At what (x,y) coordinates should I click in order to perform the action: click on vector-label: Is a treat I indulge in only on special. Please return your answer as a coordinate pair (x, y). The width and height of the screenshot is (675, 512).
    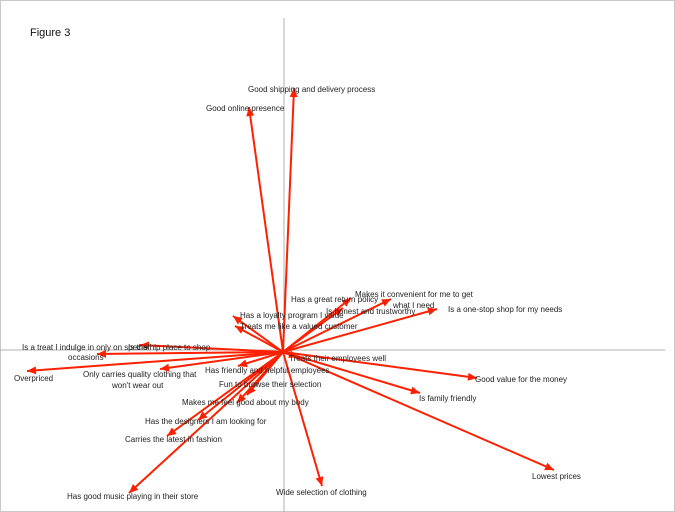
    Looking at the image, I should click on (85, 347).